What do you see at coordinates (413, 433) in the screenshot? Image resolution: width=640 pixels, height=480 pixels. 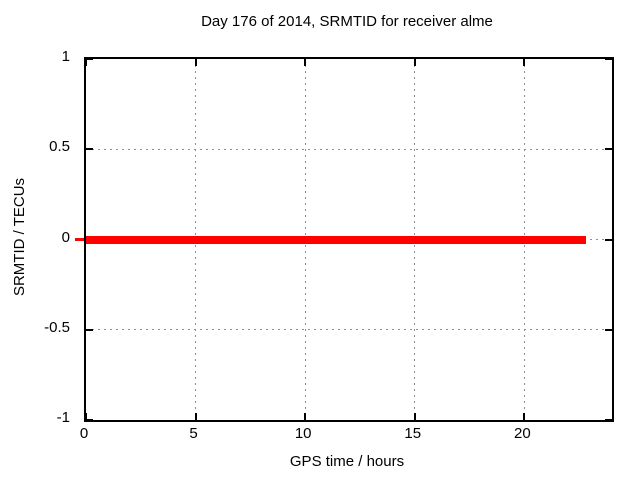 I see `x-tick-label: 15` at bounding box center [413, 433].